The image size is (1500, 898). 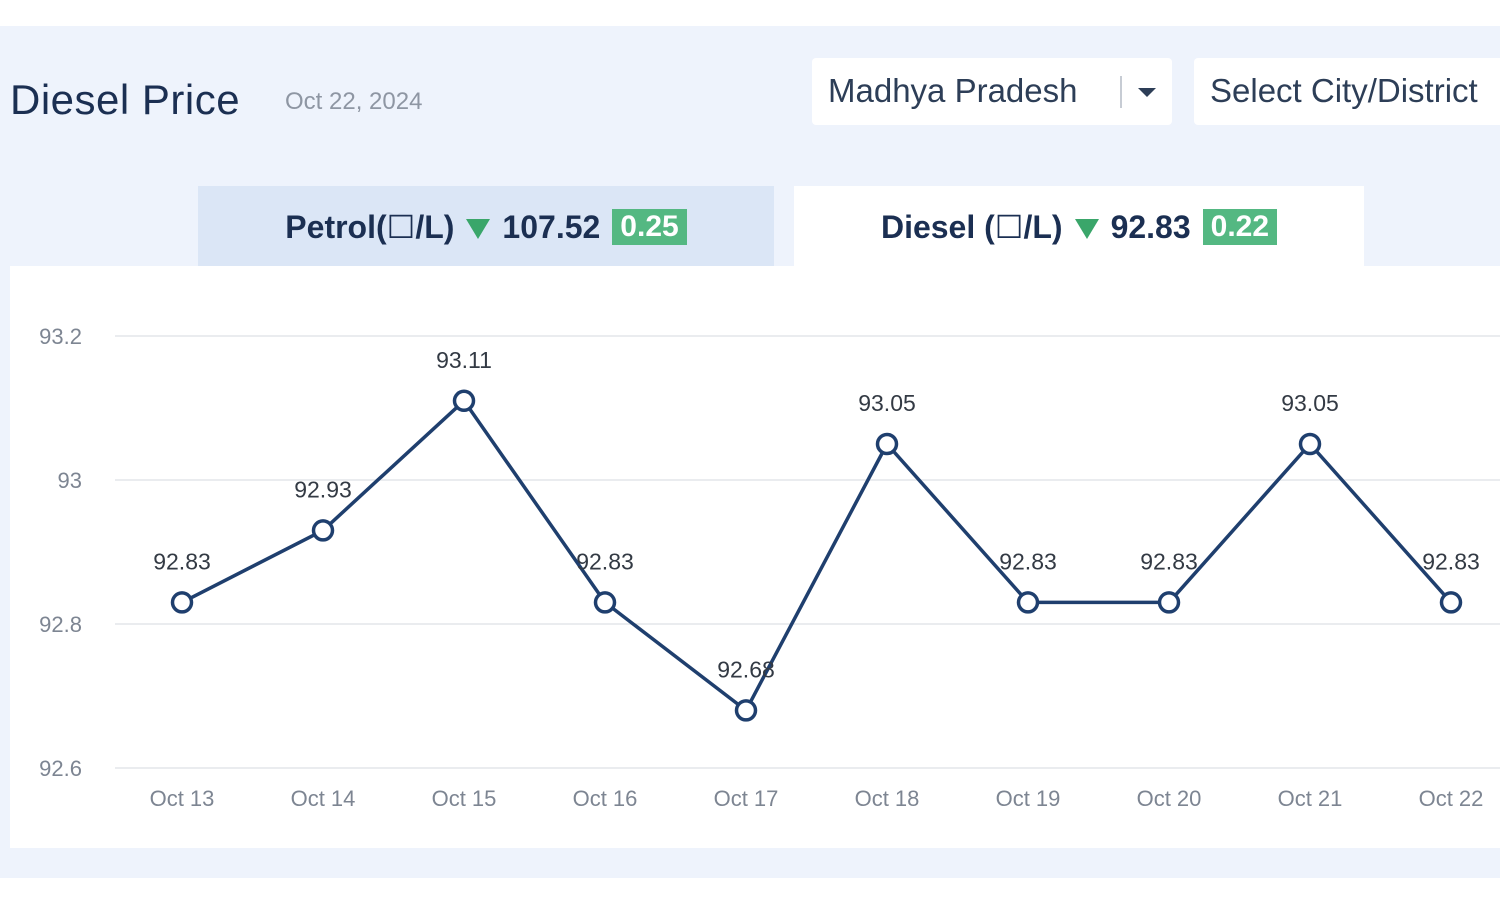 I want to click on tab-diesel-change-badge: 0.22, so click(x=1240, y=227).